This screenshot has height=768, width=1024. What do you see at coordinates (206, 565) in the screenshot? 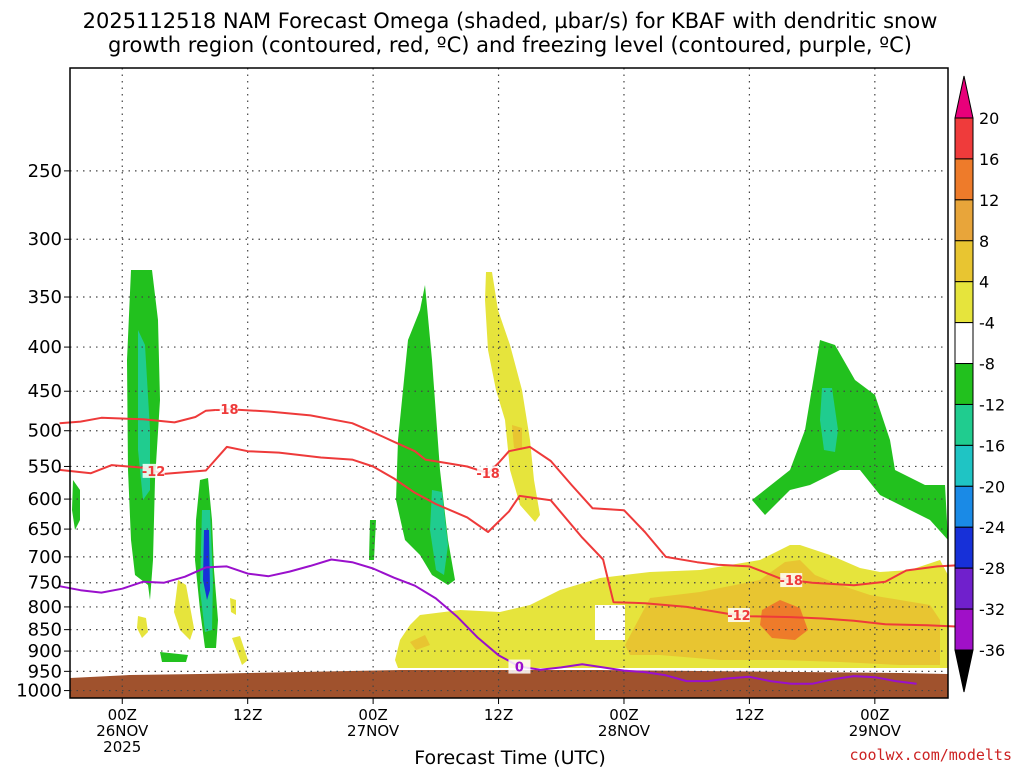
I see `omega-region-blue` at bounding box center [206, 565].